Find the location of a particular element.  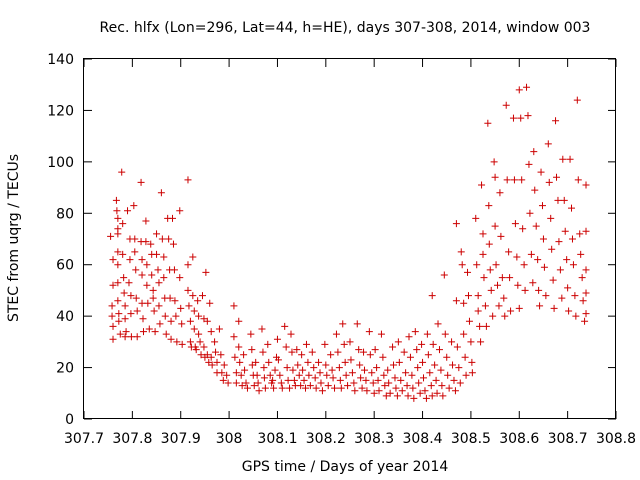

y-axis-label: STEC from uqrg / TECUs is located at coordinates (14, 238).